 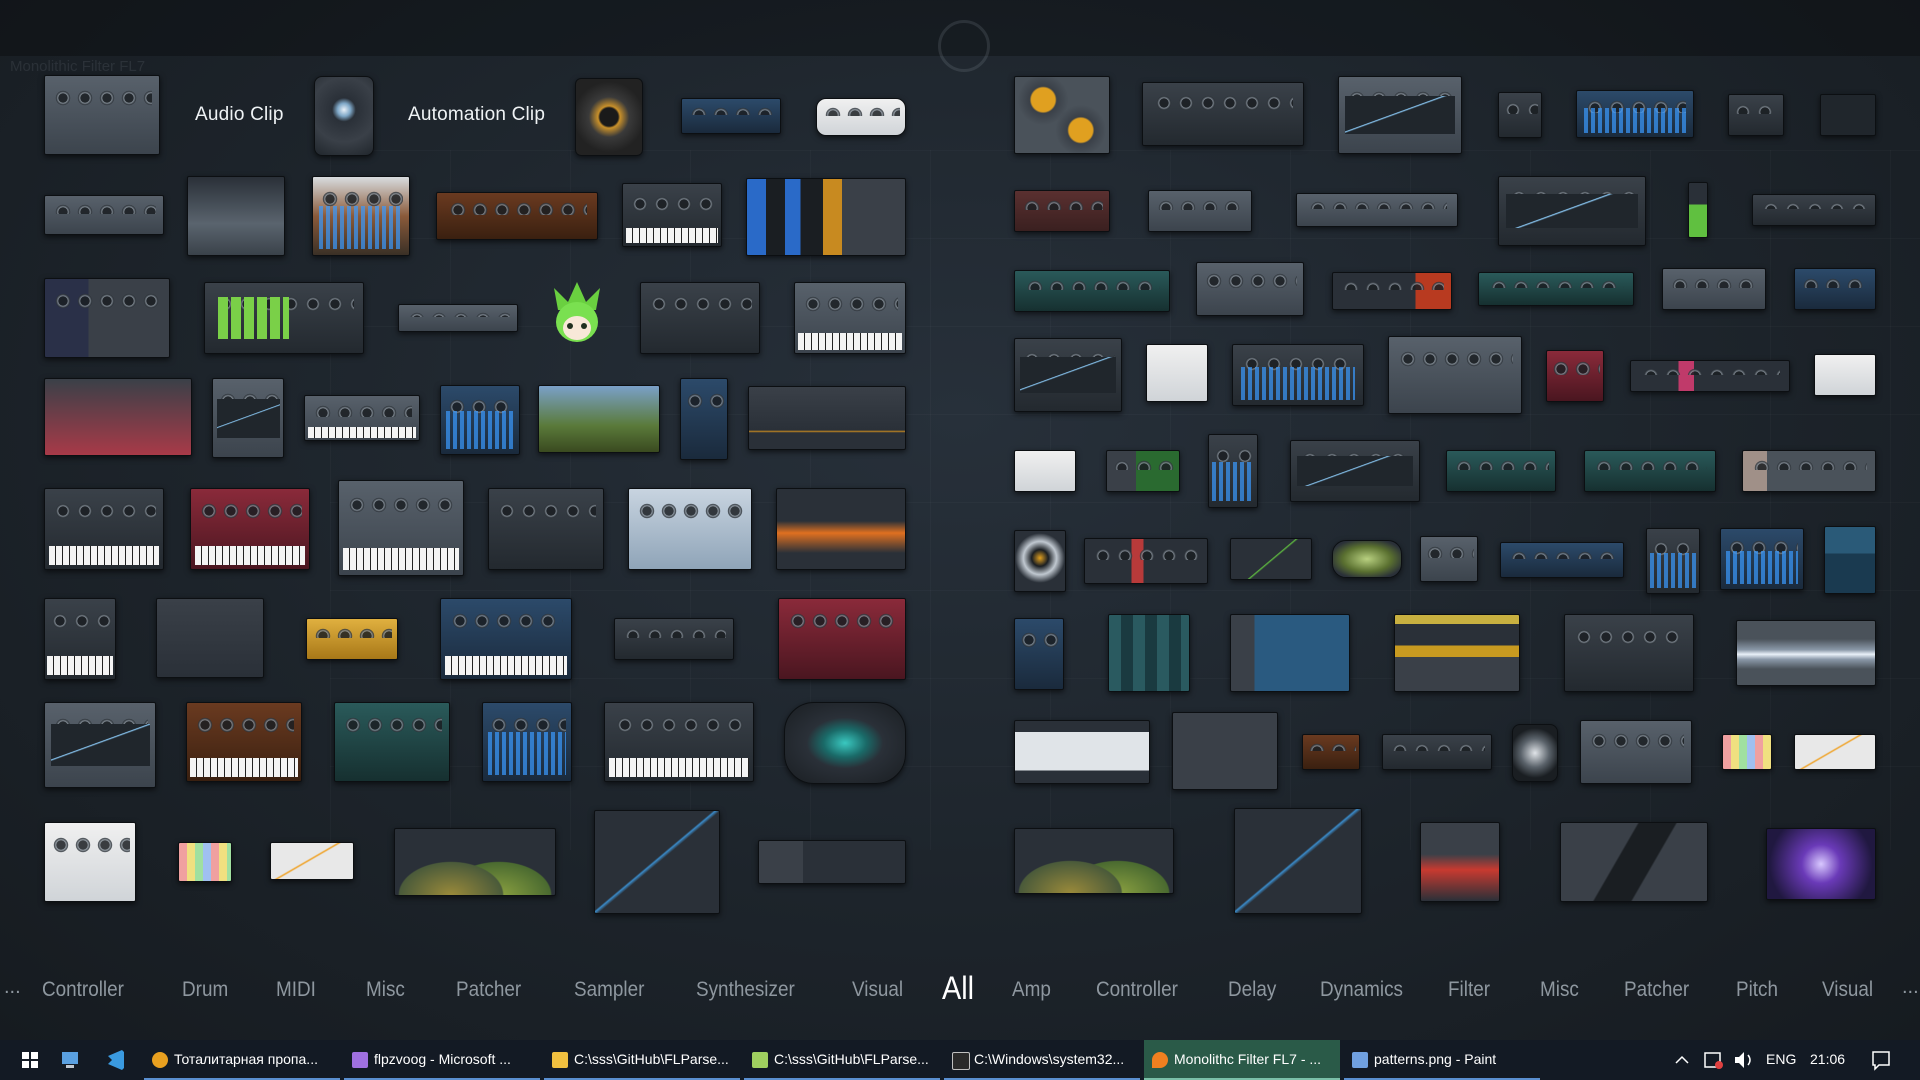 I want to click on plugin-thumb-fruity-vocoder, so click(x=1673, y=561).